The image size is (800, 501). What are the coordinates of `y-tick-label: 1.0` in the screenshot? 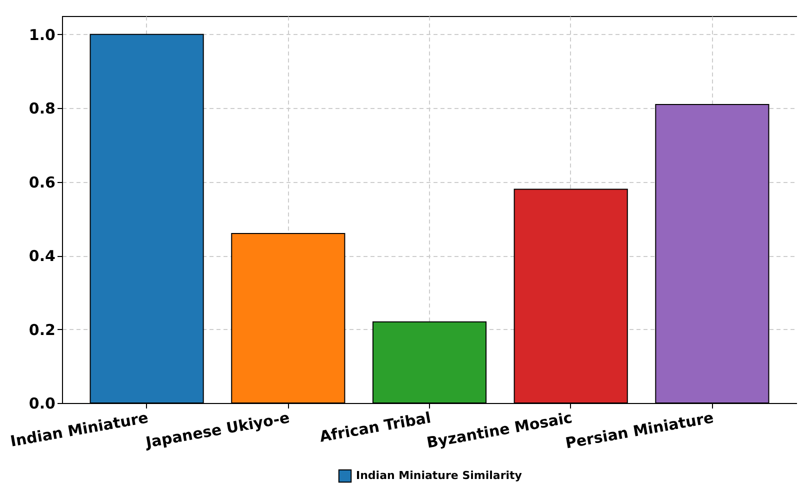 It's located at (42, 35).